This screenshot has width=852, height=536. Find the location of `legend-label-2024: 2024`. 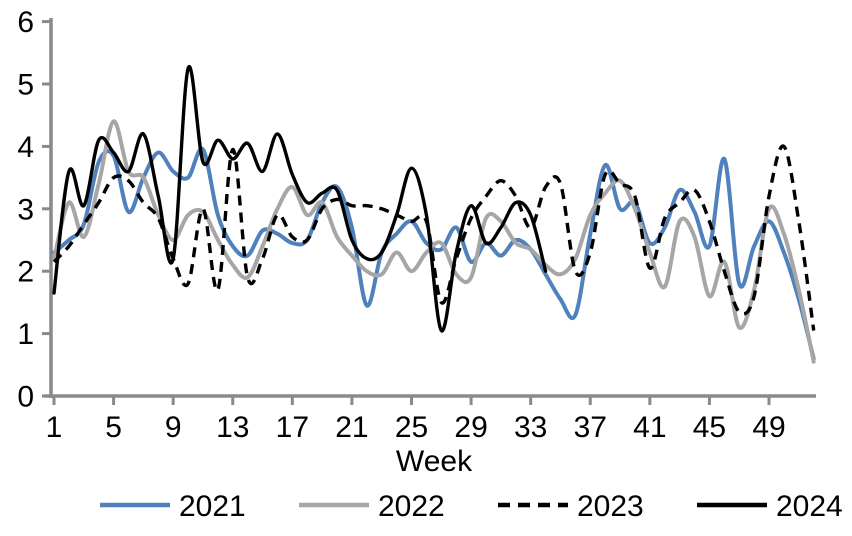

legend-label-2024: 2024 is located at coordinates (809, 506).